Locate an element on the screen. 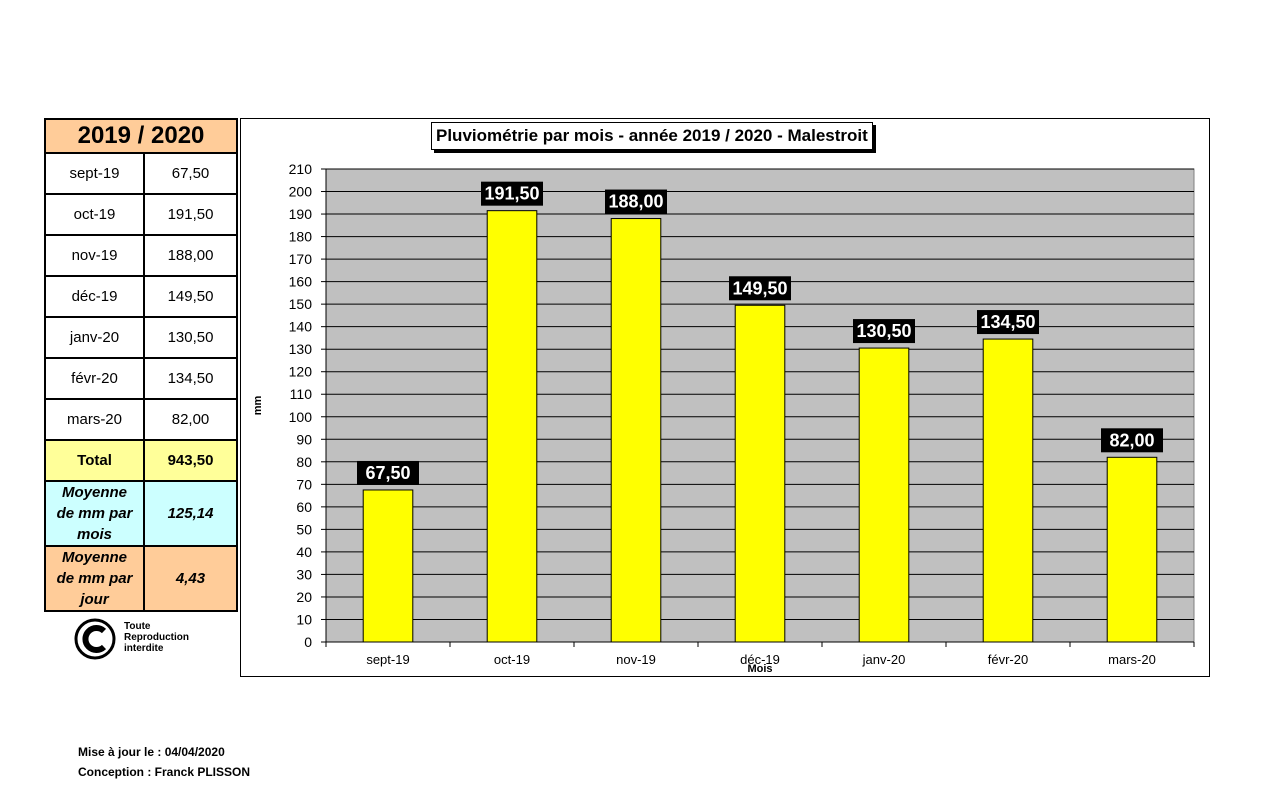 Image resolution: width=1278 pixels, height=800 pixels. copyright-notice: Toute Reproduction interdite is located at coordinates (154, 641).